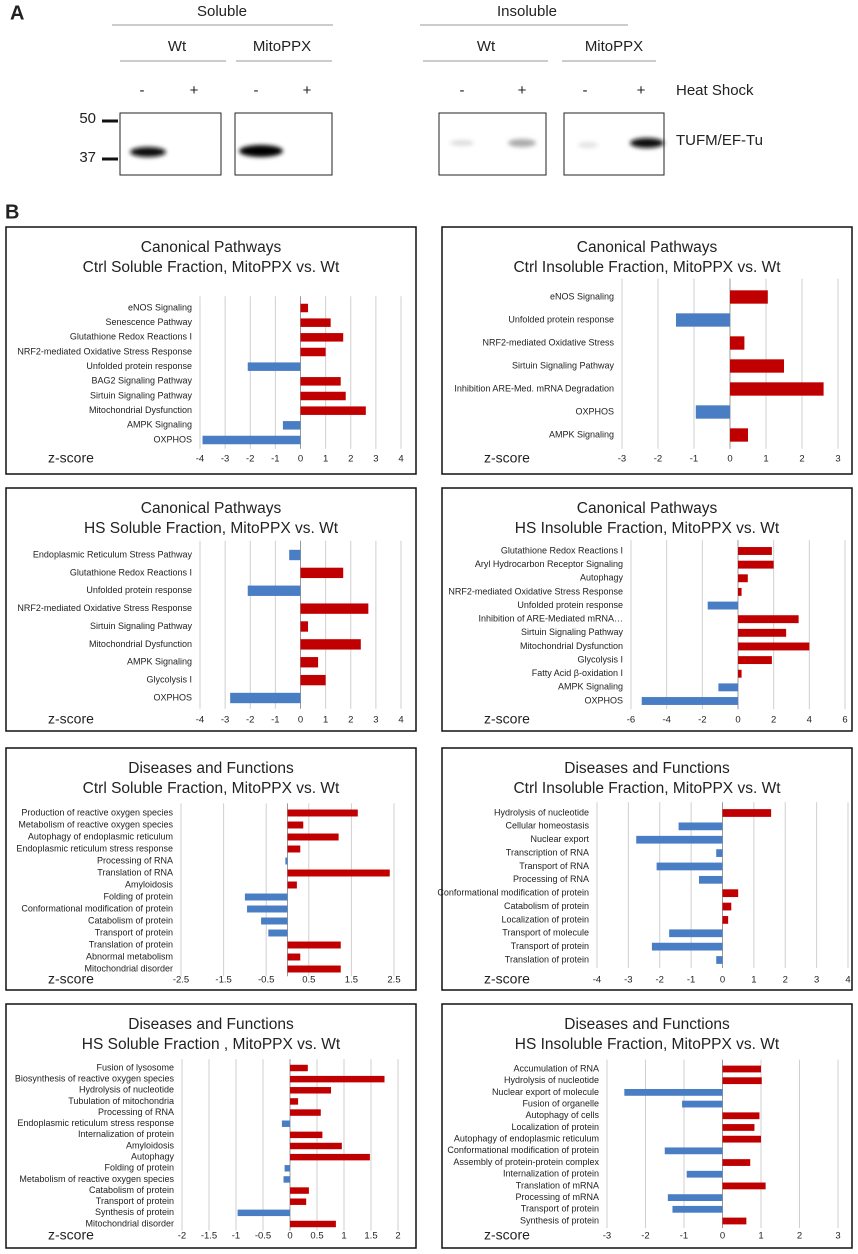 The image size is (858, 1254). I want to click on category-label: Translation of mRNA, so click(557, 1185).